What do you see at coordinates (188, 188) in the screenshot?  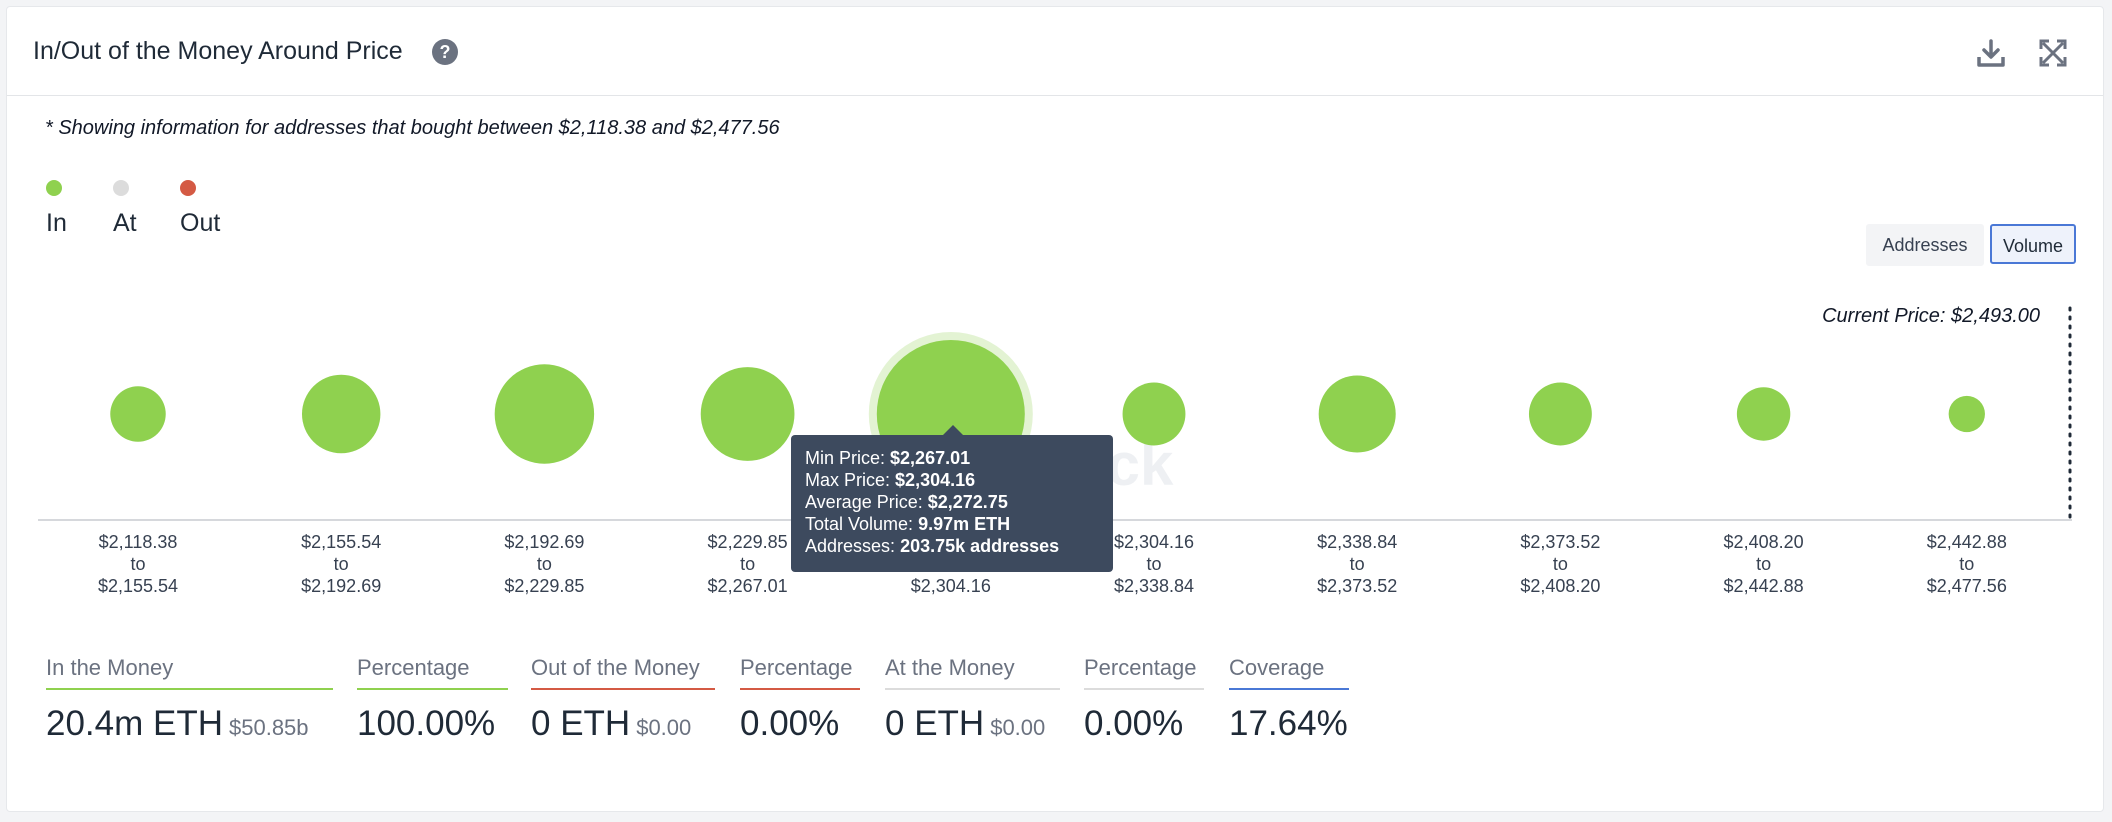 I see `legend-dot-out` at bounding box center [188, 188].